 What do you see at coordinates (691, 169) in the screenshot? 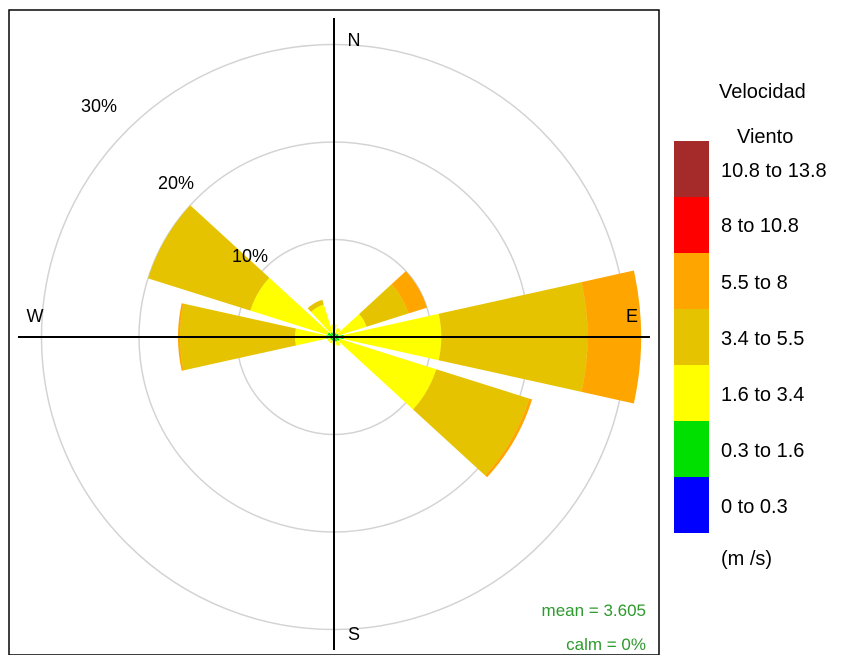
I see `legend-swatch-10.8-13.8` at bounding box center [691, 169].